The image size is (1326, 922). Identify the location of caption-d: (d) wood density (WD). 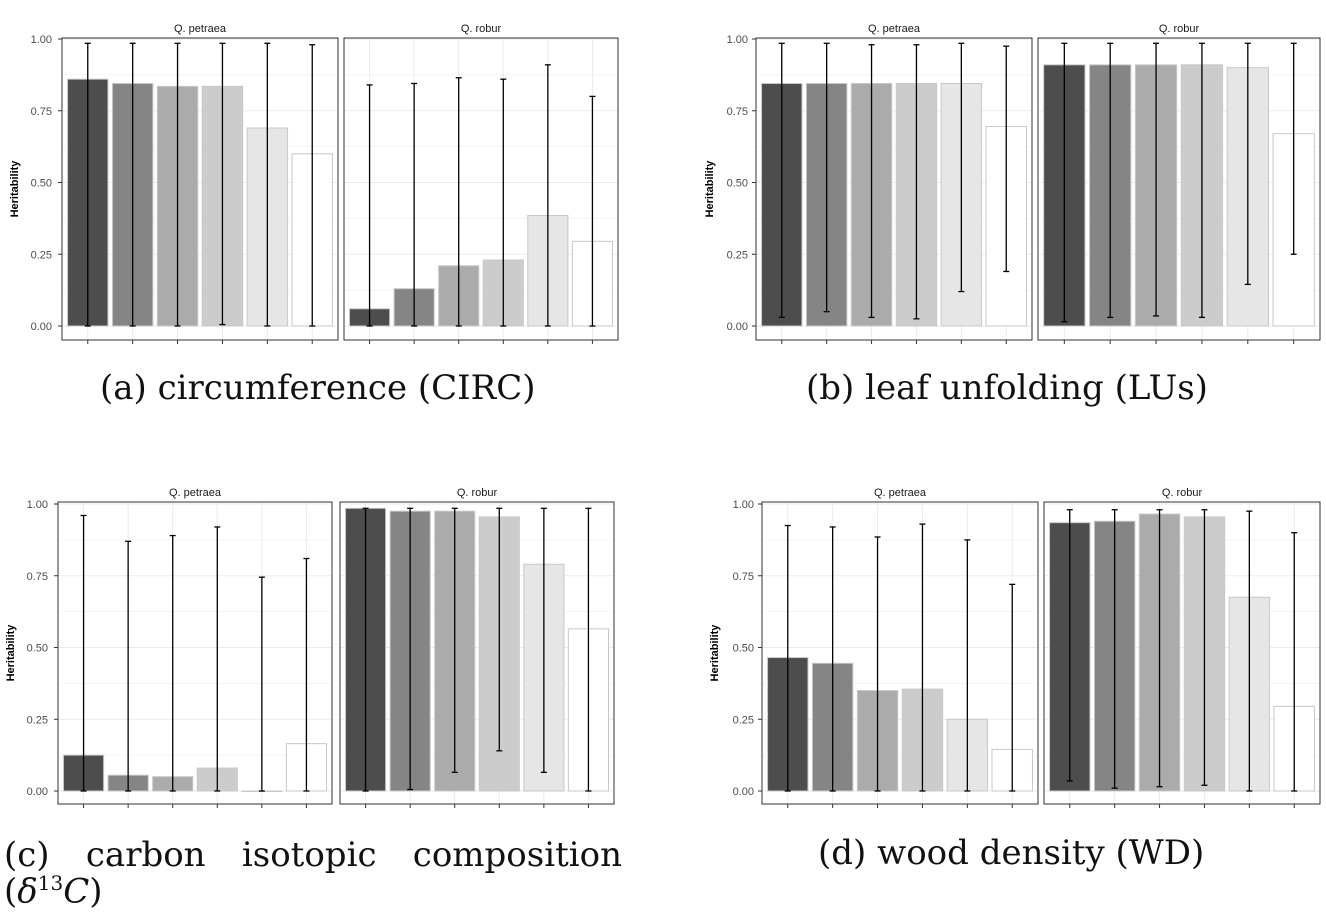
(1011, 853).